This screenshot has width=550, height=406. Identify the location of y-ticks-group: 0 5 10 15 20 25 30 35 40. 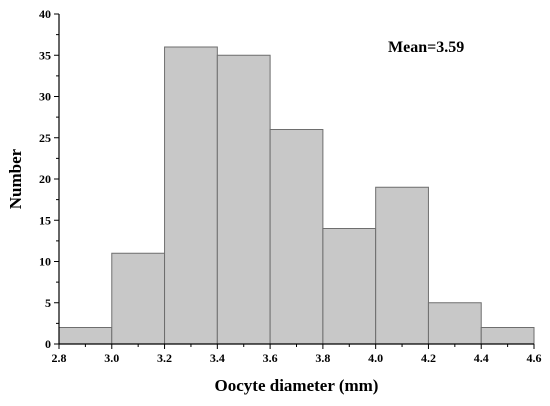
(49, 179).